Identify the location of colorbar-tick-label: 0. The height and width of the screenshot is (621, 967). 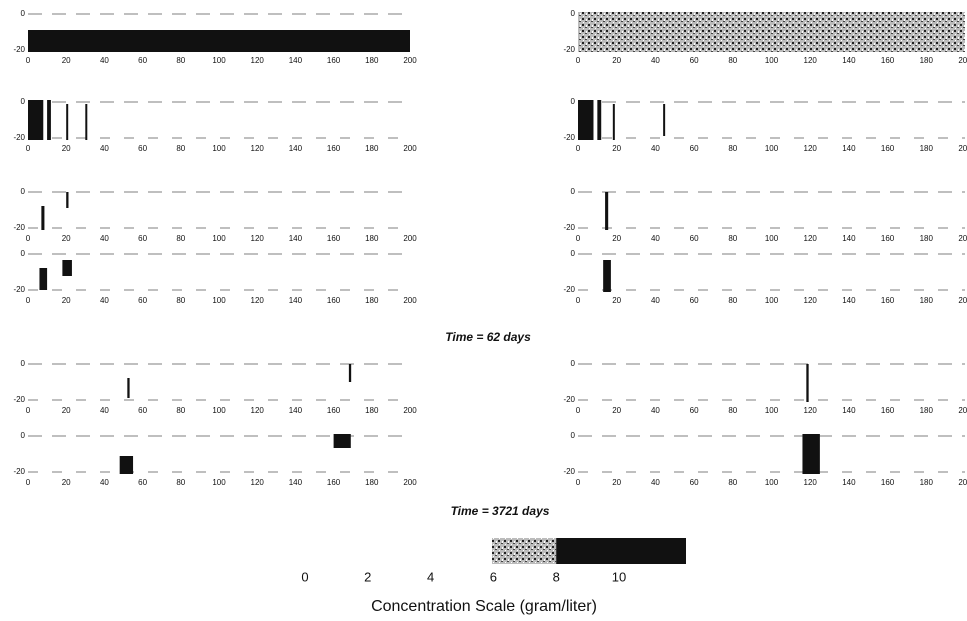
(304, 576).